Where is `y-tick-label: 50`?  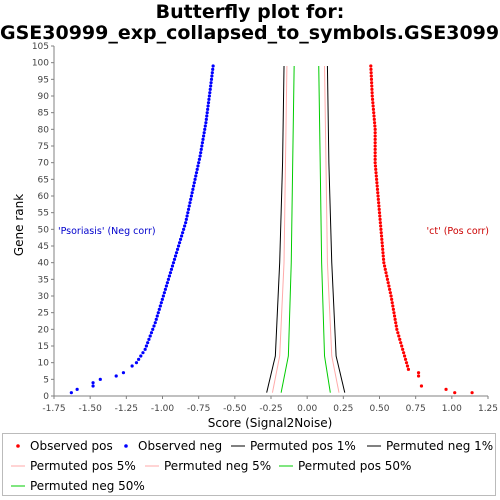
y-tick-label: 50 is located at coordinates (44, 230).